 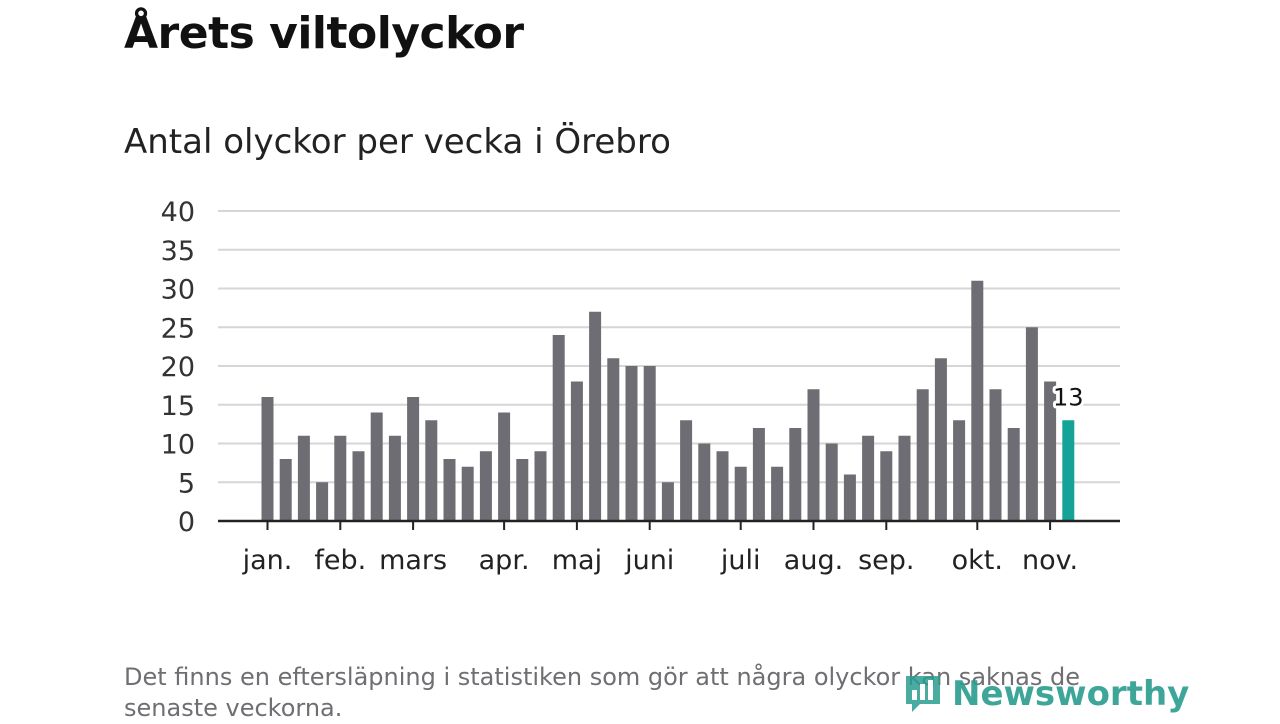 What do you see at coordinates (813, 560) in the screenshot?
I see `x-tick-label-aug: aug.` at bounding box center [813, 560].